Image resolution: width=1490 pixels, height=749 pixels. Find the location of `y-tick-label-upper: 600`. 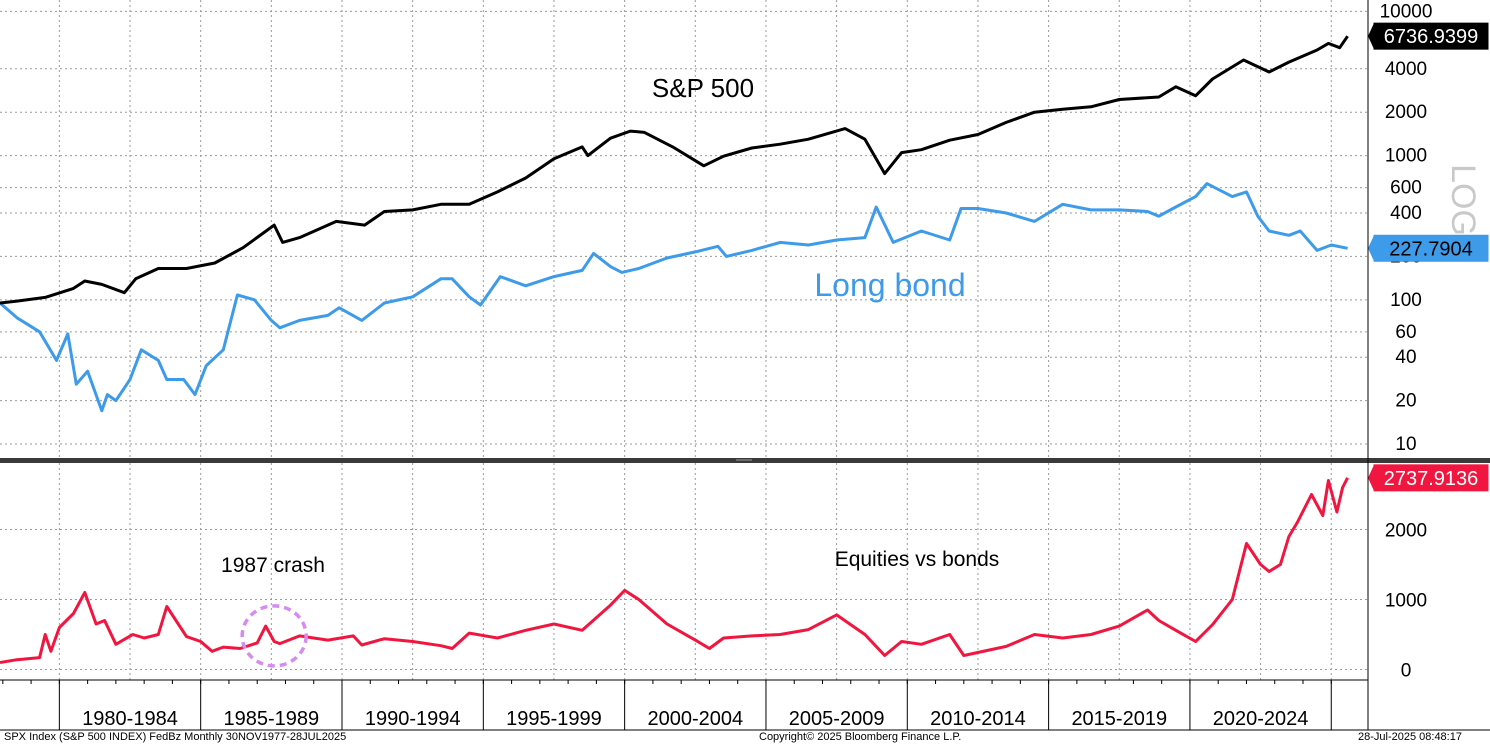

y-tick-label-upper: 600 is located at coordinates (1406, 188).